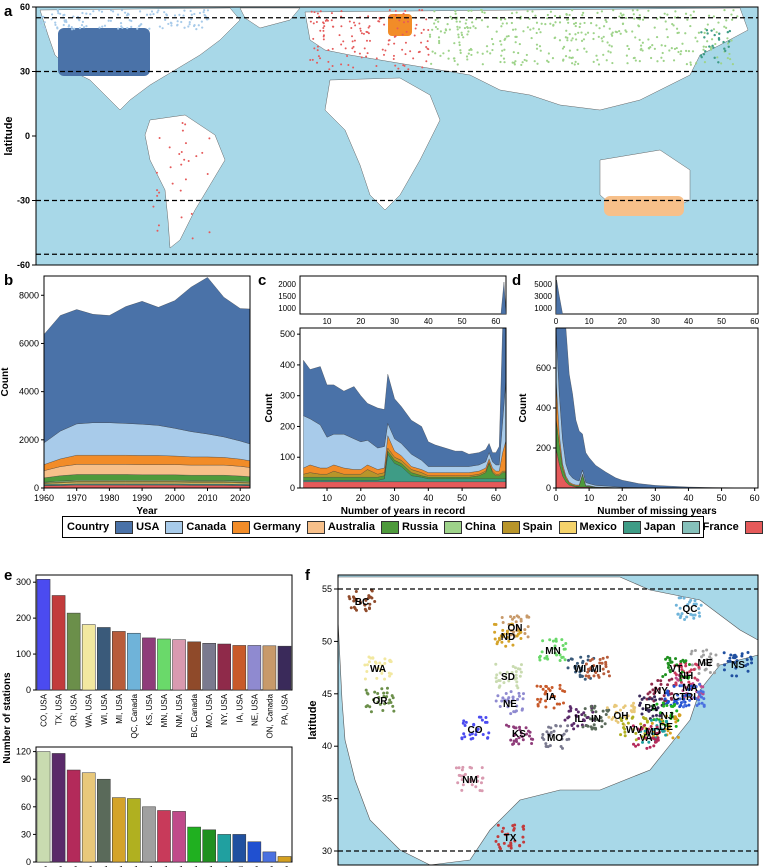 The image size is (764, 867). I want to click on f-tick-label: 45, so click(327, 694).